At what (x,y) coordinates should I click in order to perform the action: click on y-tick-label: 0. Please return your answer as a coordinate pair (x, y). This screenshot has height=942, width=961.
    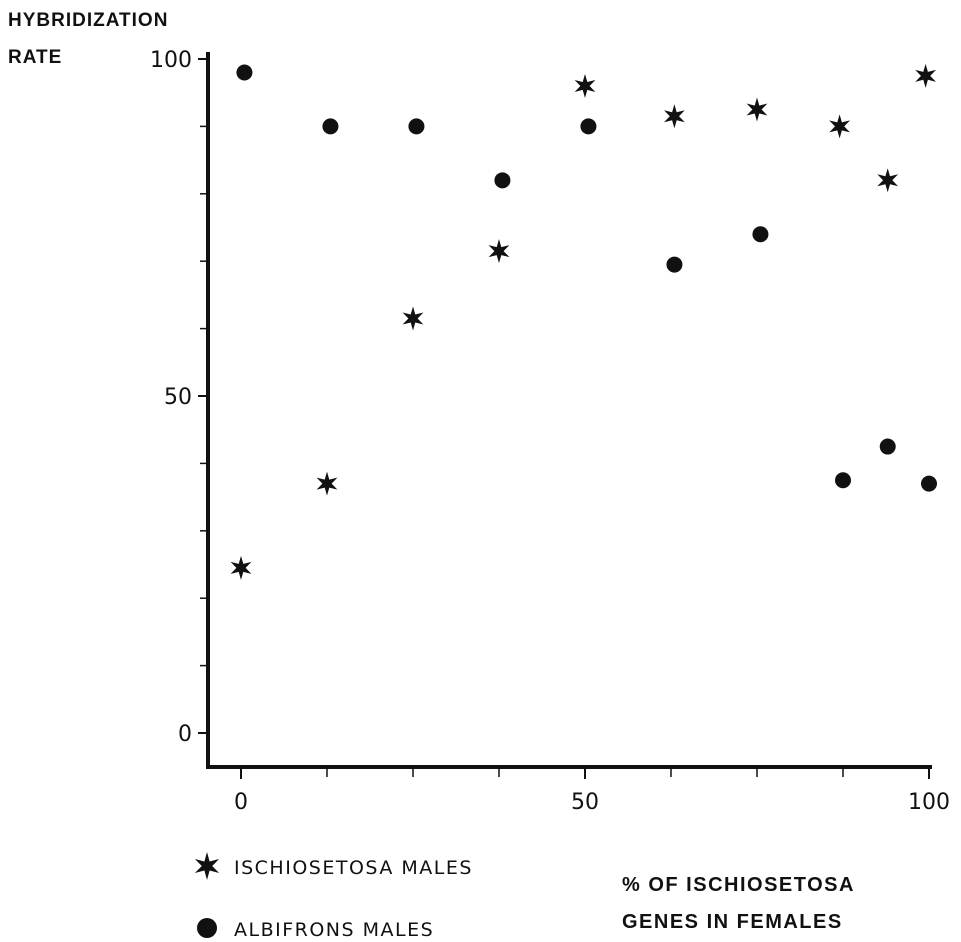
    Looking at the image, I should click on (185, 734).